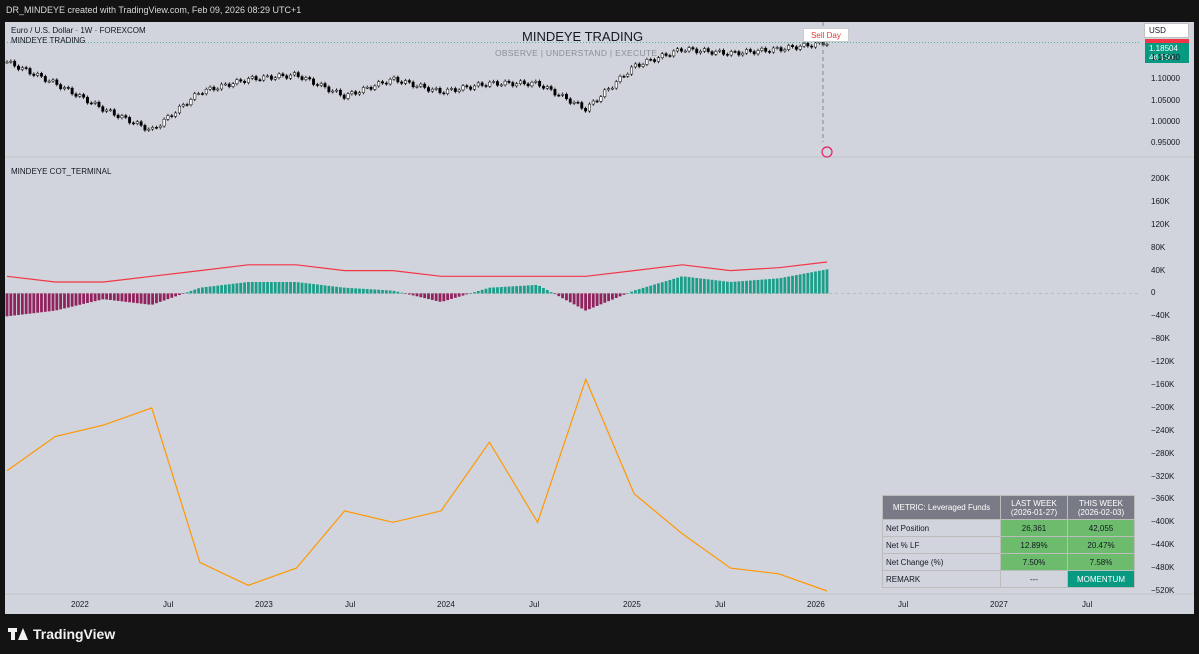 The width and height of the screenshot is (1199, 654). What do you see at coordinates (1160, 178) in the screenshot?
I see `cot-axis-label: 200K` at bounding box center [1160, 178].